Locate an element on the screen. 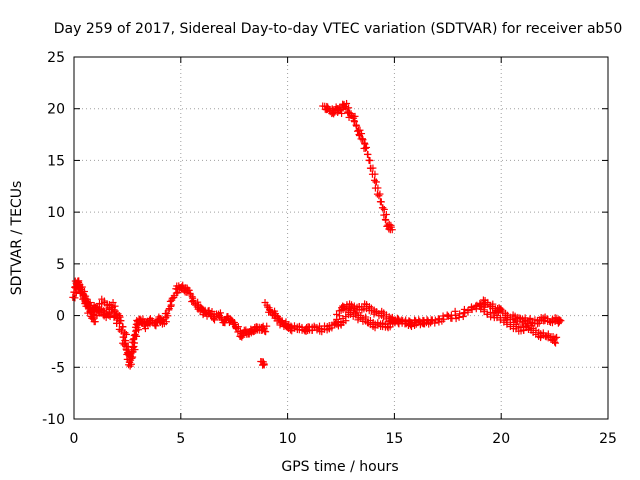  y-tick-label: 5 is located at coordinates (60, 265).